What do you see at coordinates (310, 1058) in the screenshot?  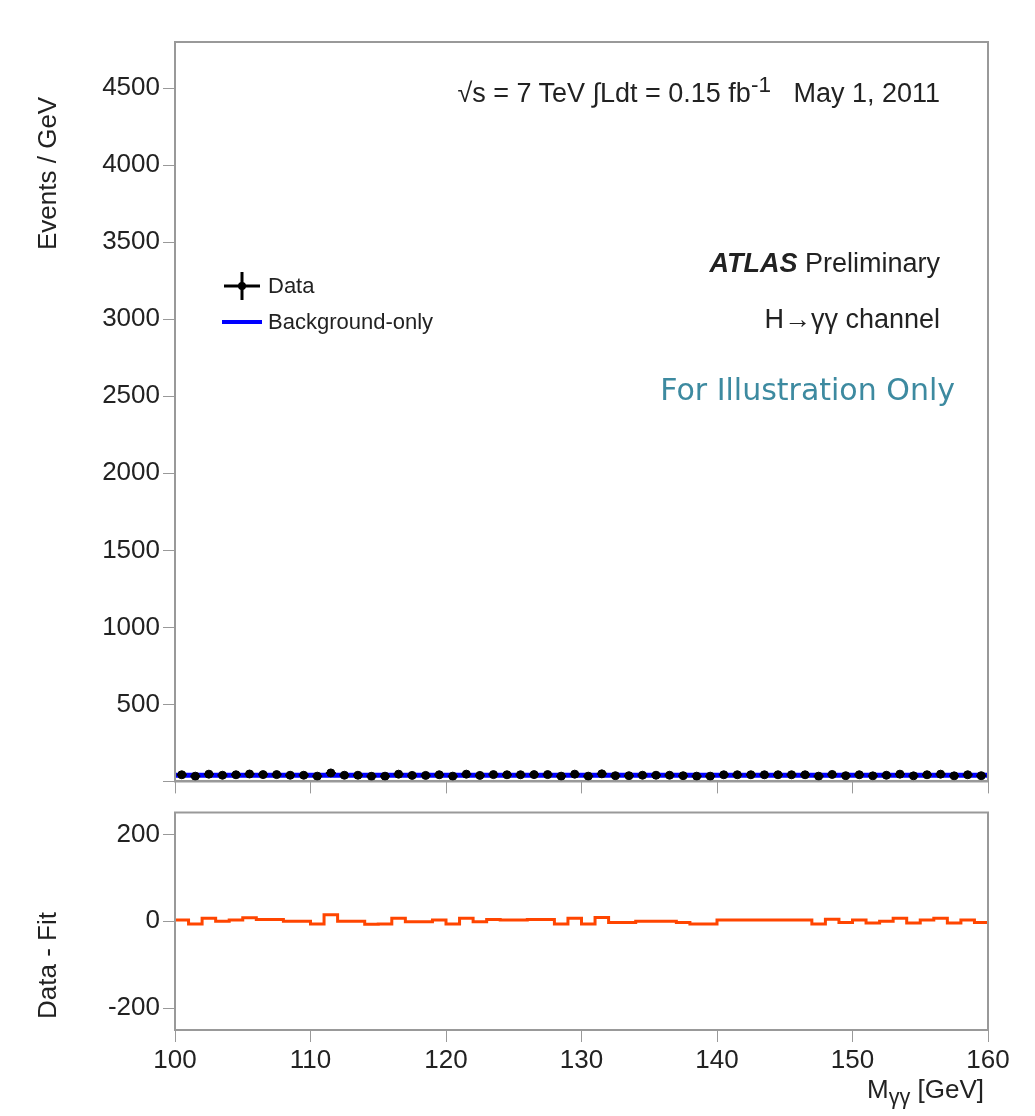 I see `x-tick-label: 110` at bounding box center [310, 1058].